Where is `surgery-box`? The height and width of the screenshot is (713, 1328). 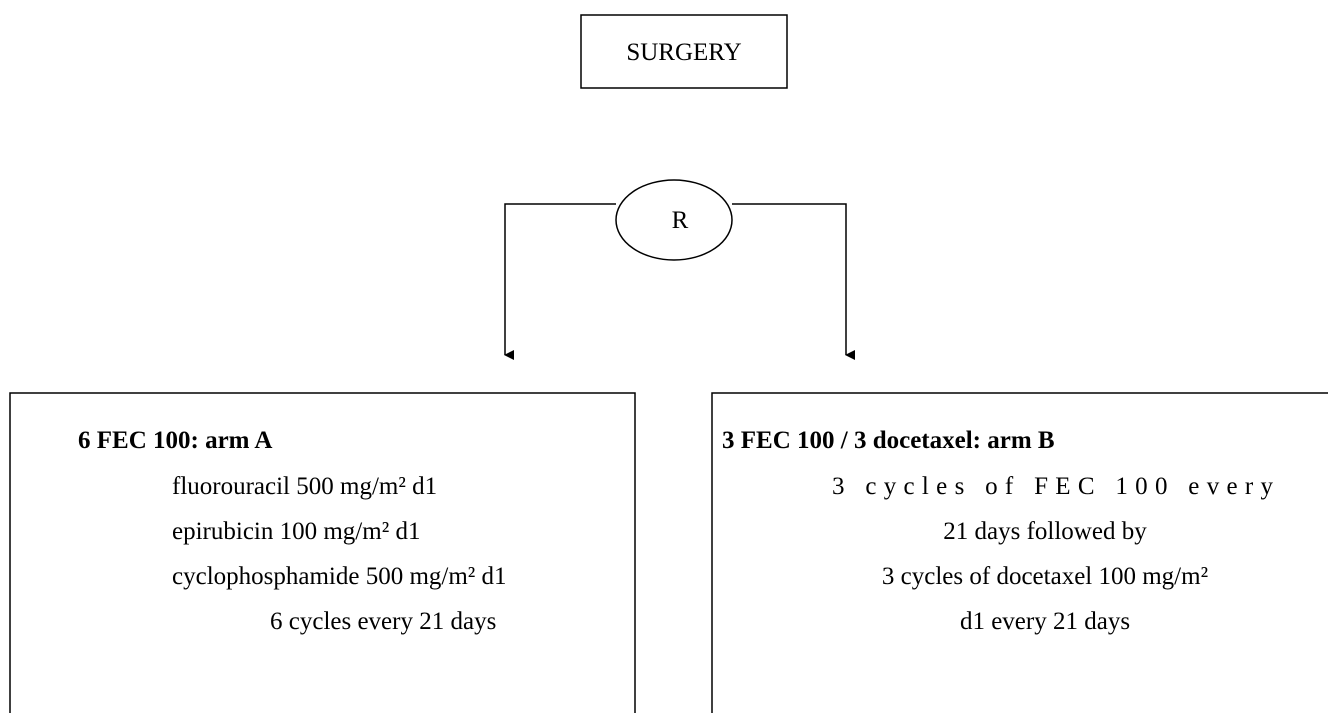
surgery-box is located at coordinates (684, 51).